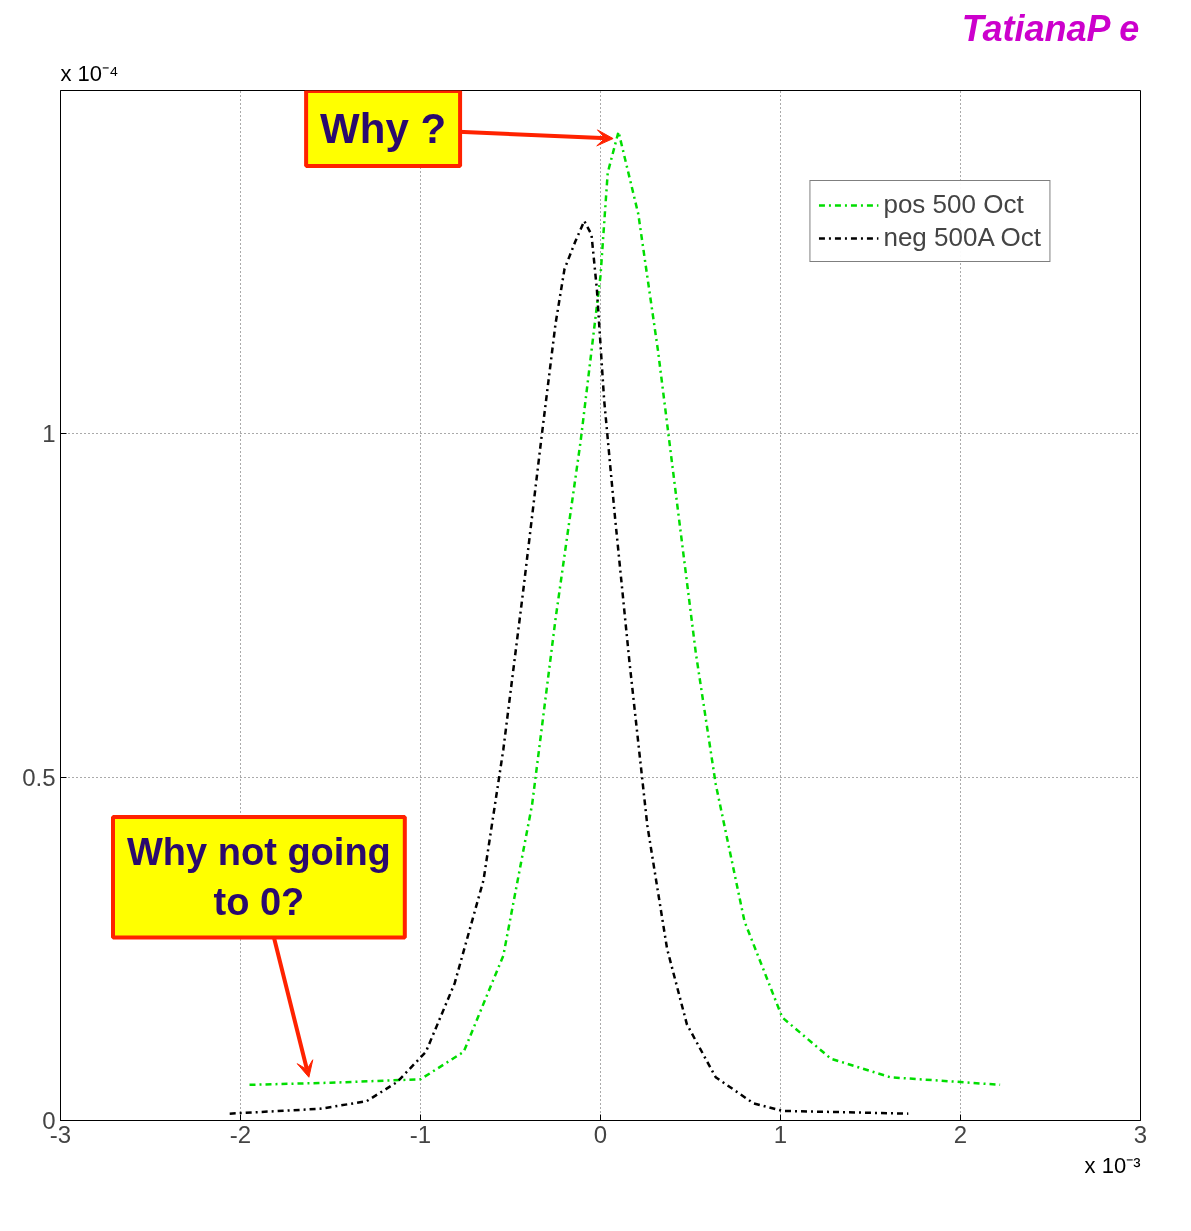 This screenshot has width=1191, height=1231. I want to click on annotation: Why ?, so click(383, 129).